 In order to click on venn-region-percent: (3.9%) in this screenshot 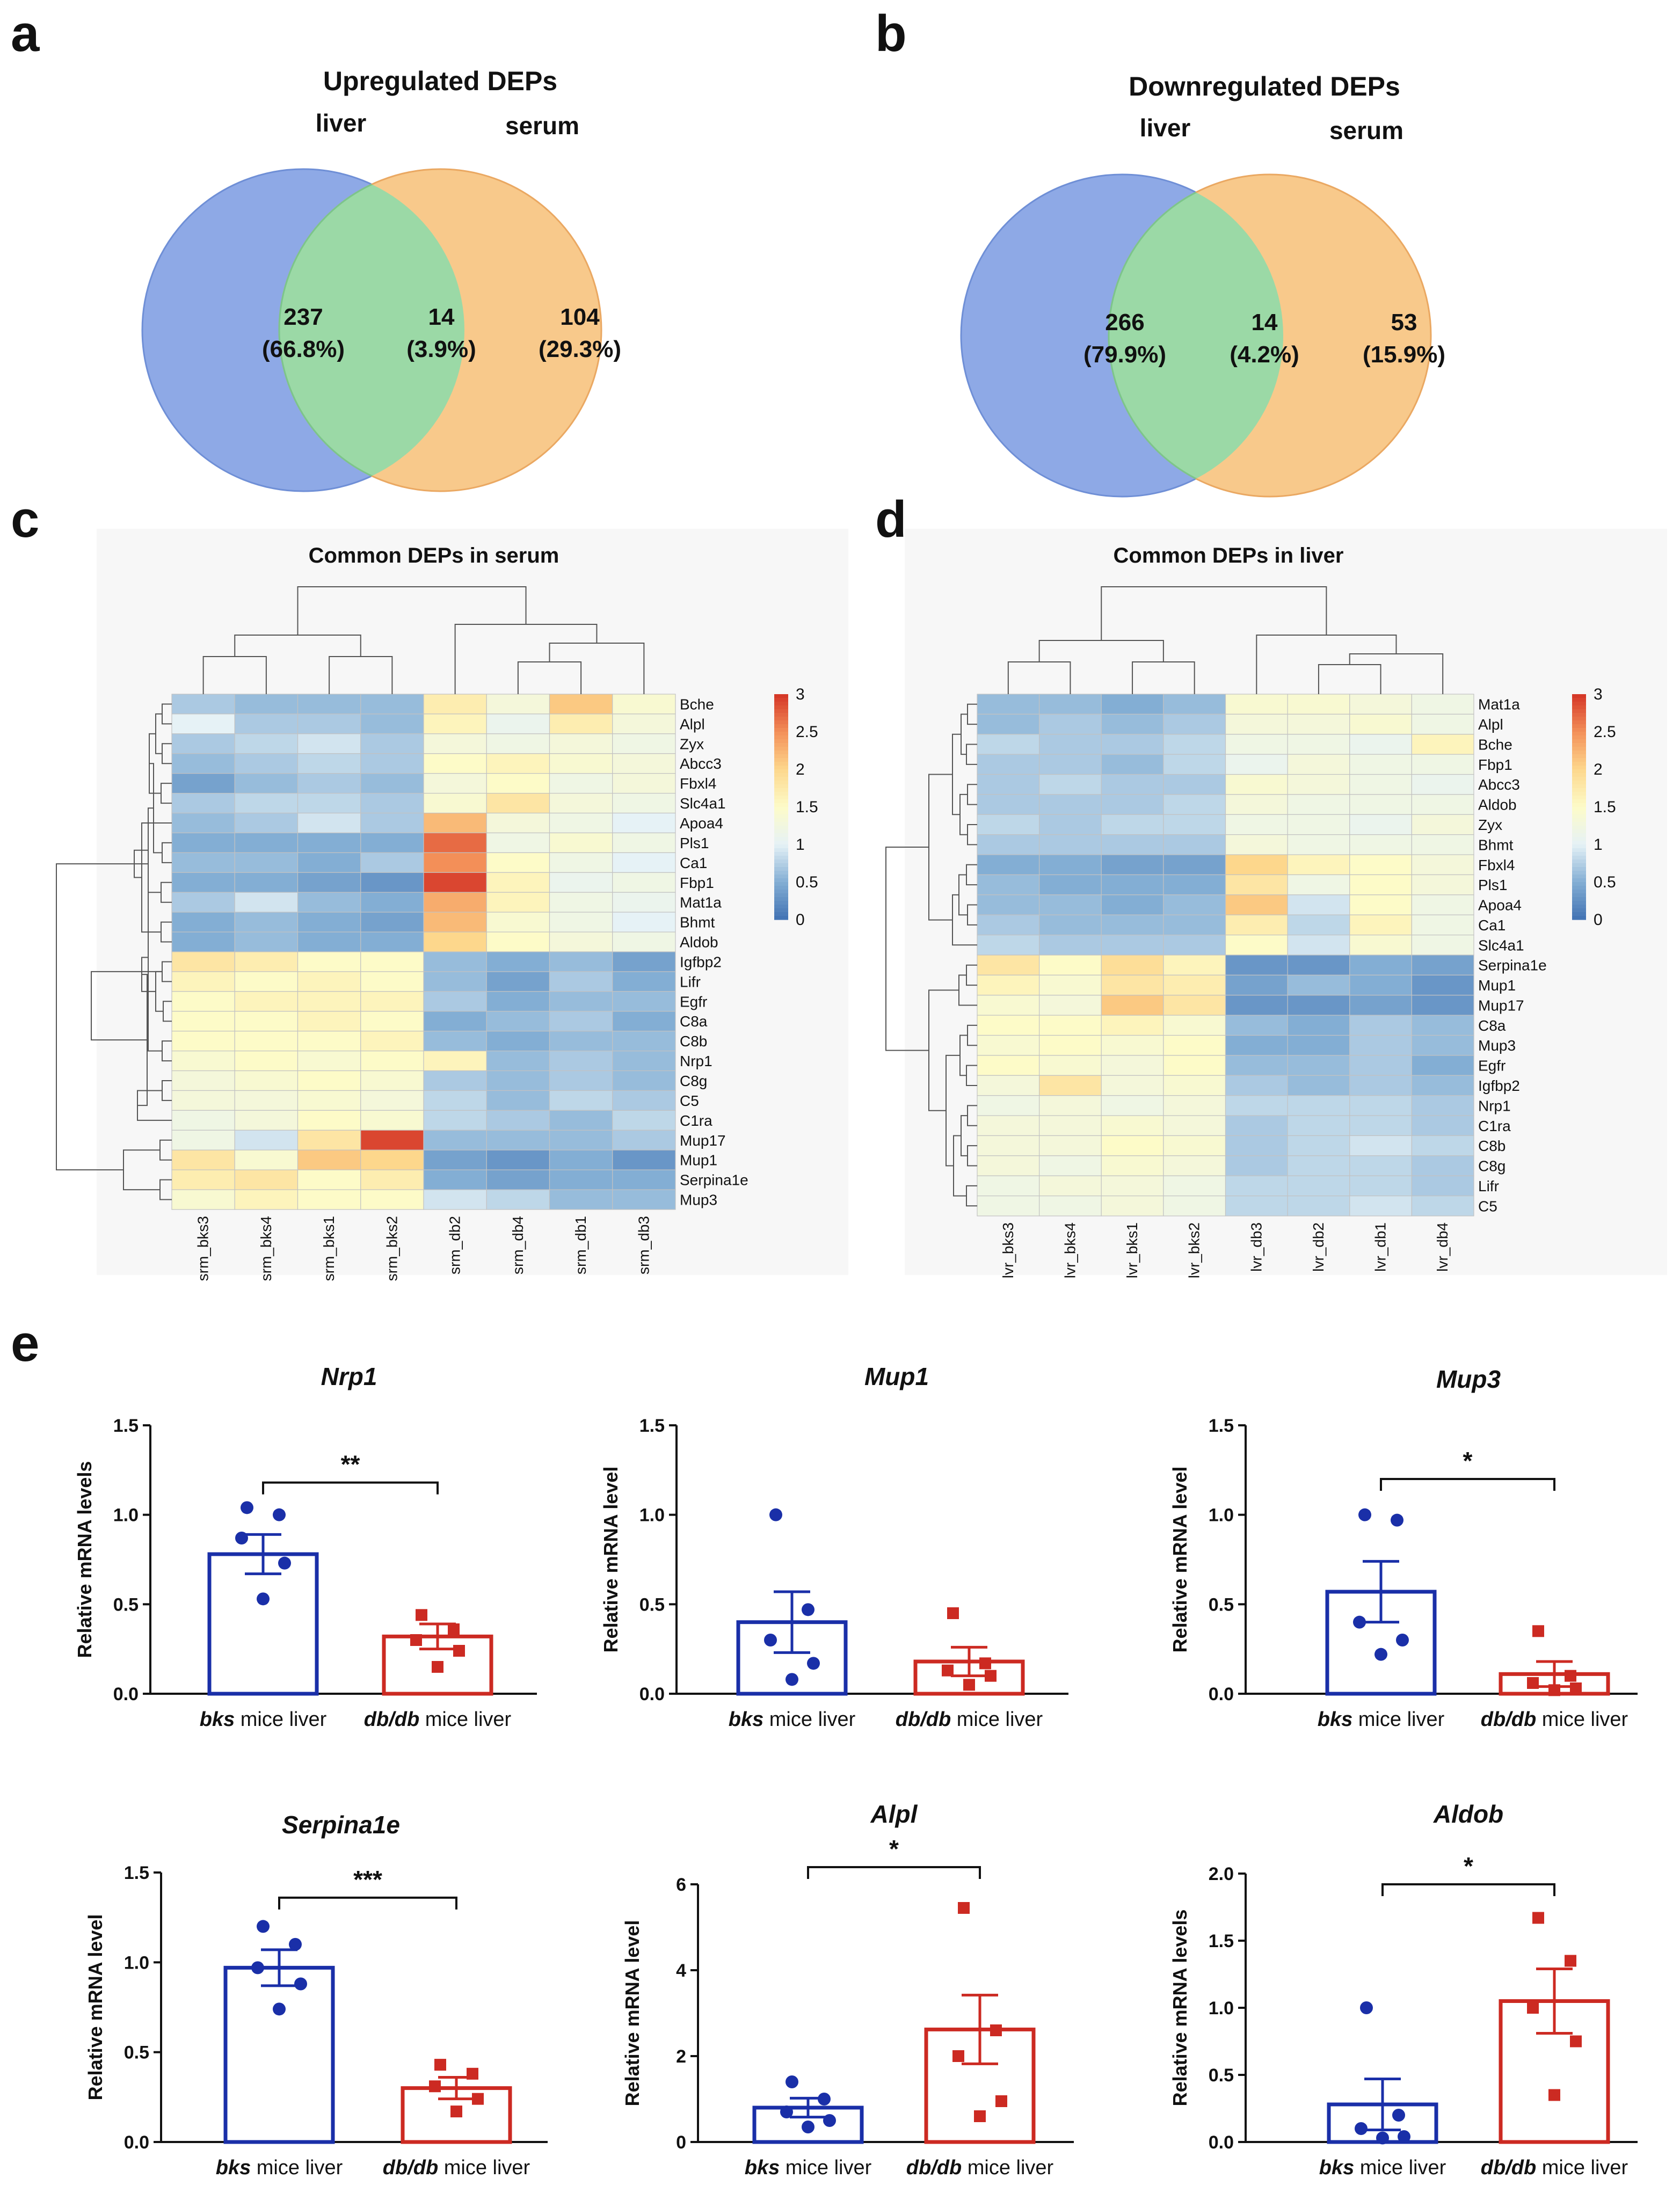, I will do `click(441, 349)`.